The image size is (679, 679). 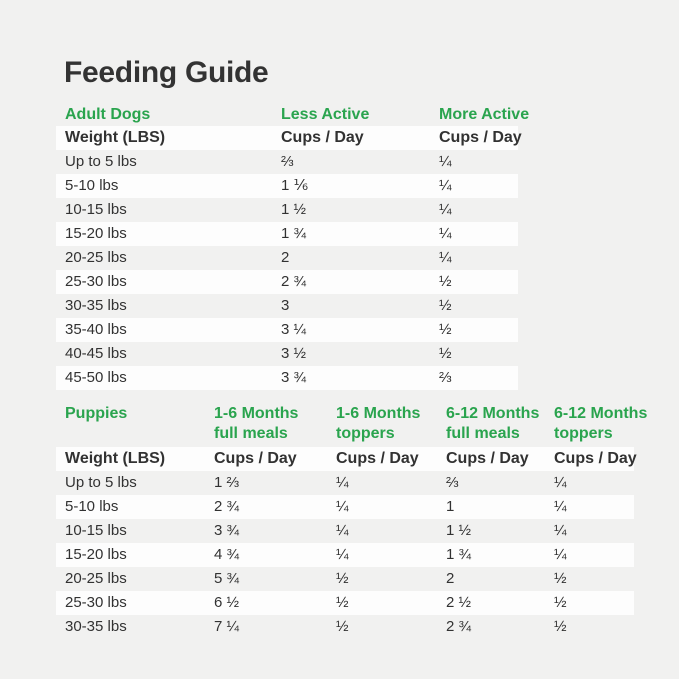 I want to click on table-row: 10-15 lbs 1 ½ ¼, so click(x=287, y=210).